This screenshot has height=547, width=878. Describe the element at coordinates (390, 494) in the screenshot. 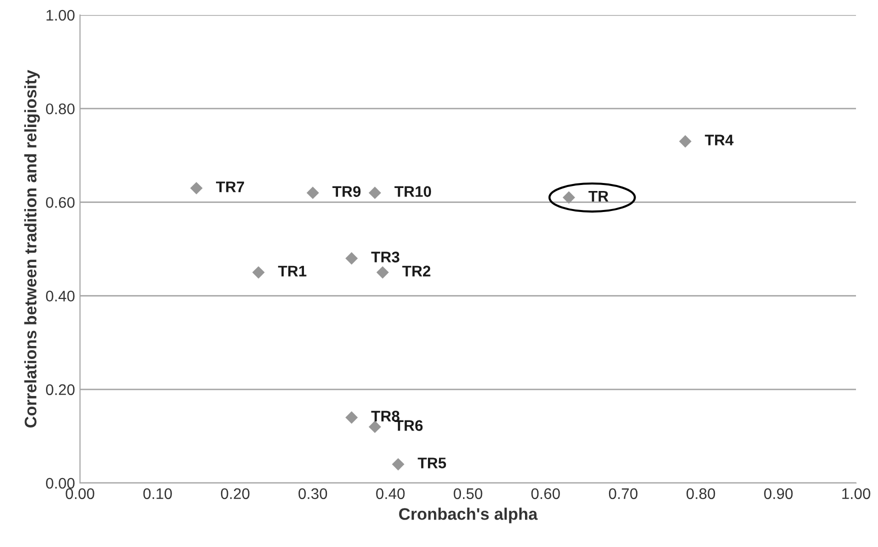

I see `x-tick-label: 0.40` at that location.